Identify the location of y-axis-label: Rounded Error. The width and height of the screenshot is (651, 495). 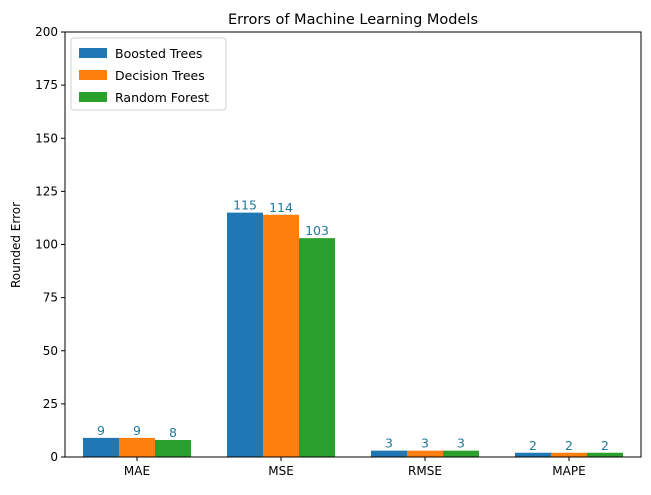
(16, 245).